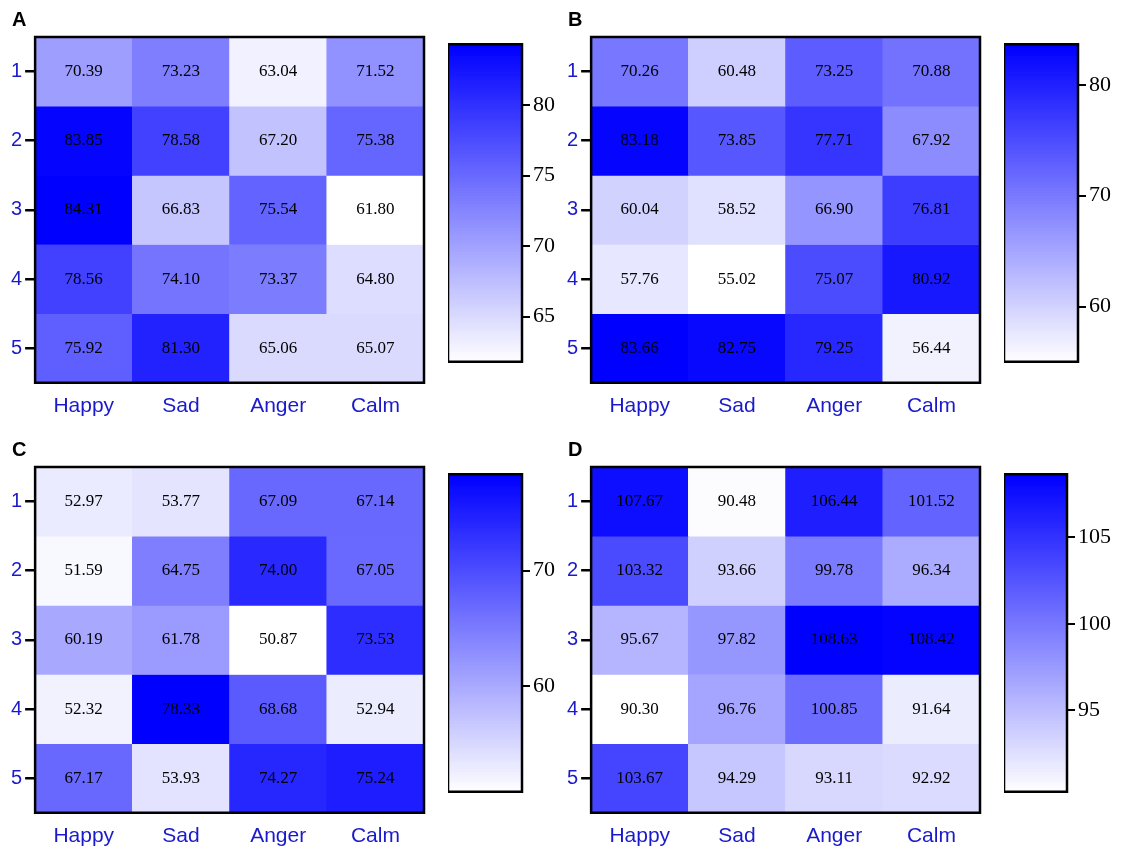 The height and width of the screenshot is (856, 1128). Describe the element at coordinates (932, 347) in the screenshot. I see `data-label: 56.44` at that location.